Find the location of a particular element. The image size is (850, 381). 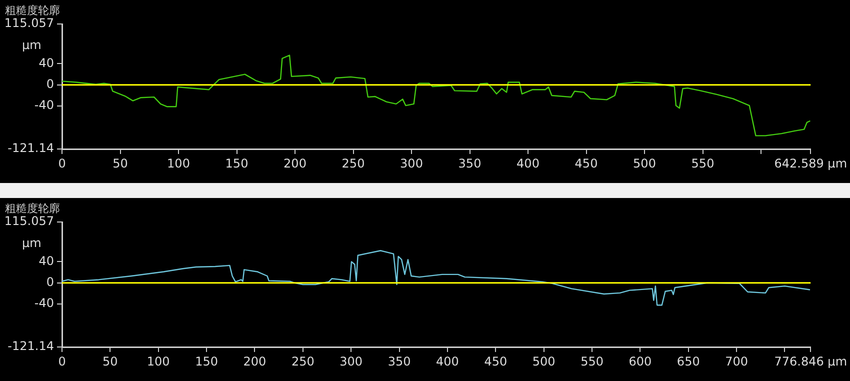

x-tick-label: 776.846 μm is located at coordinates (810, 361).